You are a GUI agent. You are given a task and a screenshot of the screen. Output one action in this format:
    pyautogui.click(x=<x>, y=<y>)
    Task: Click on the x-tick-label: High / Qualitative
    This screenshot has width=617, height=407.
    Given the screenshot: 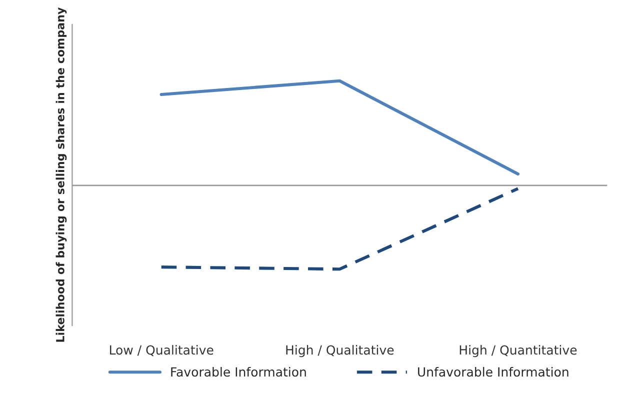 What is the action you would take?
    pyautogui.click(x=340, y=351)
    